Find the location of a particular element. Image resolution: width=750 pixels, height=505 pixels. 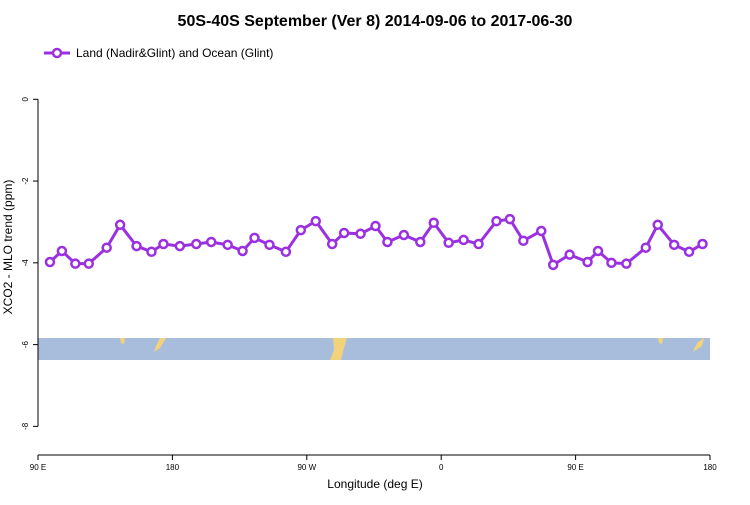

x-tick-label: 0 is located at coordinates (441, 467).